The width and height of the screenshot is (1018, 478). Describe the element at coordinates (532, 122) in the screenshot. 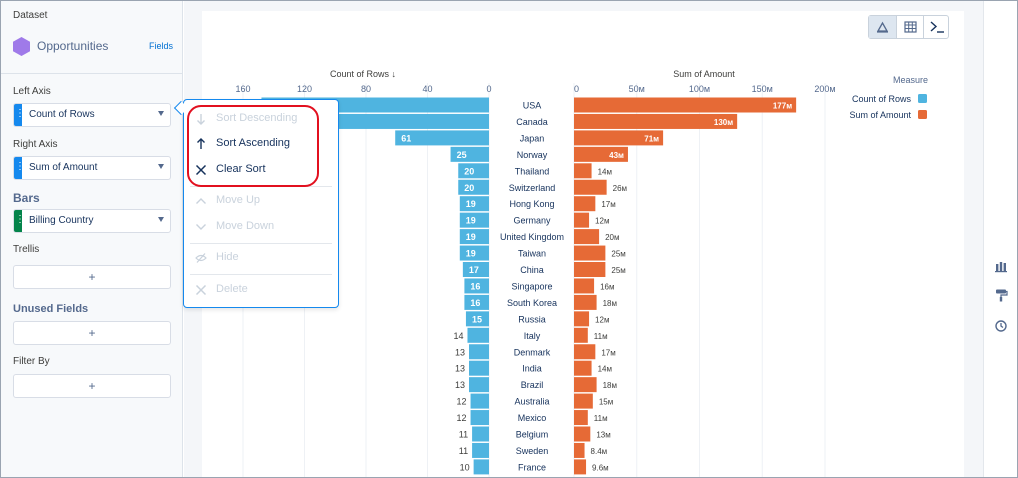

I see `category-label: Canada` at that location.